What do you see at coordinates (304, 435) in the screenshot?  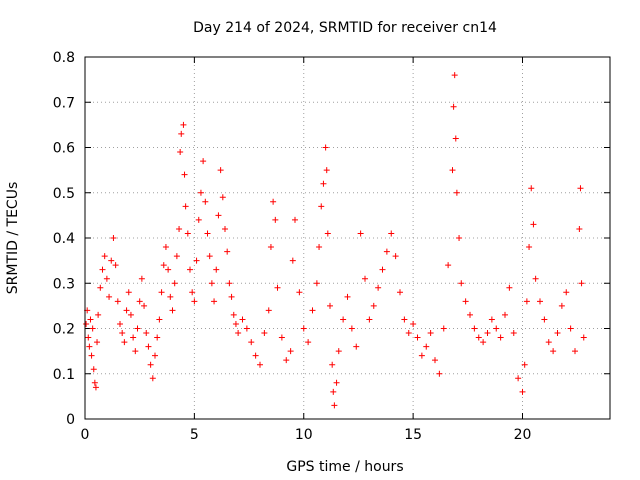 I see `x-tick-label: 10` at bounding box center [304, 435].